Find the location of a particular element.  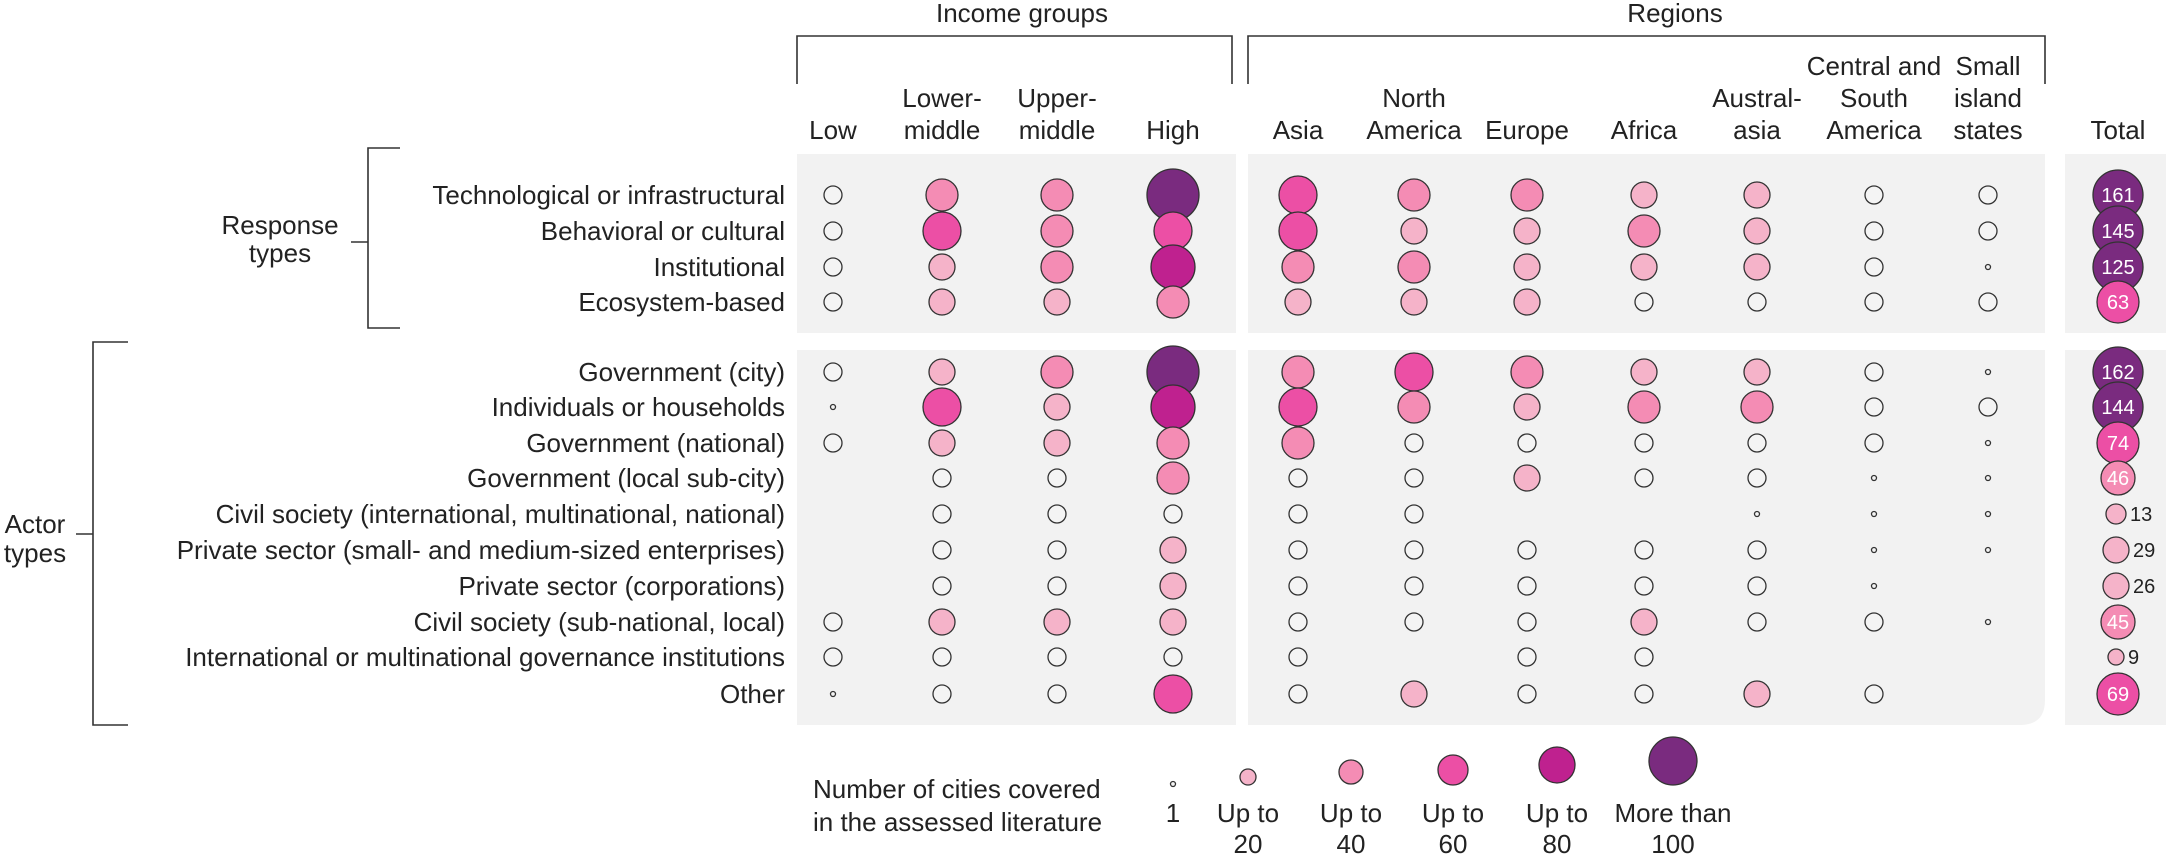

response-types-bracket is located at coordinates (375, 238).